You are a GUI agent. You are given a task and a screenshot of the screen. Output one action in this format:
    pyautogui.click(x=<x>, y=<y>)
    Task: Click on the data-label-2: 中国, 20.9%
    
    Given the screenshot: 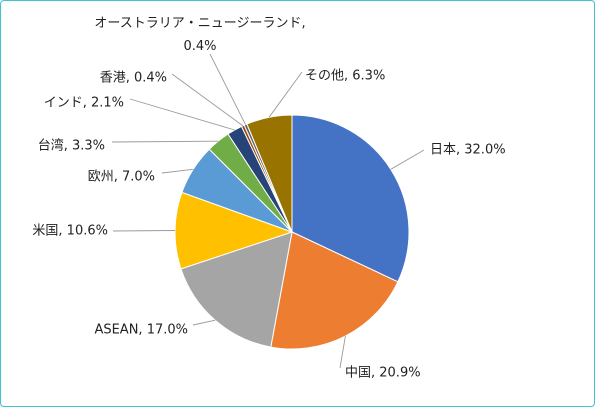 What is the action you would take?
    pyautogui.click(x=383, y=373)
    